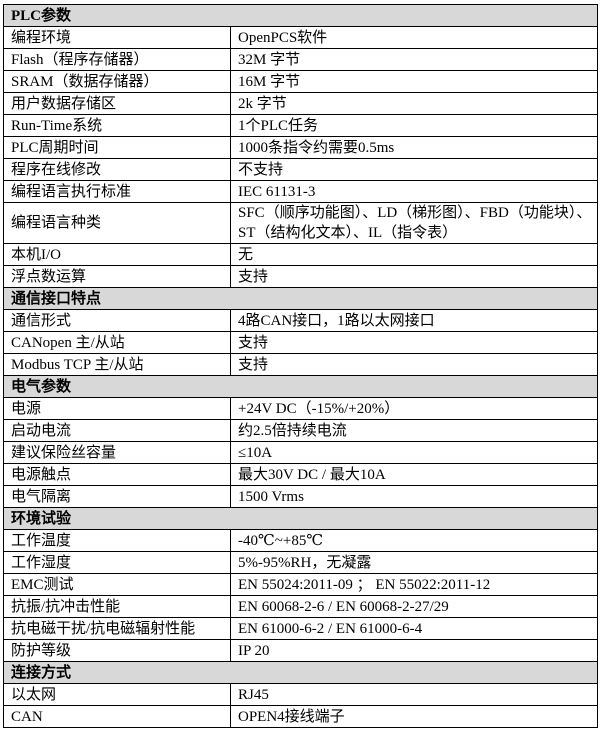  Describe the element at coordinates (414, 408) in the screenshot. I see `spec-value: +24V DC（-15%/+20%）` at that location.